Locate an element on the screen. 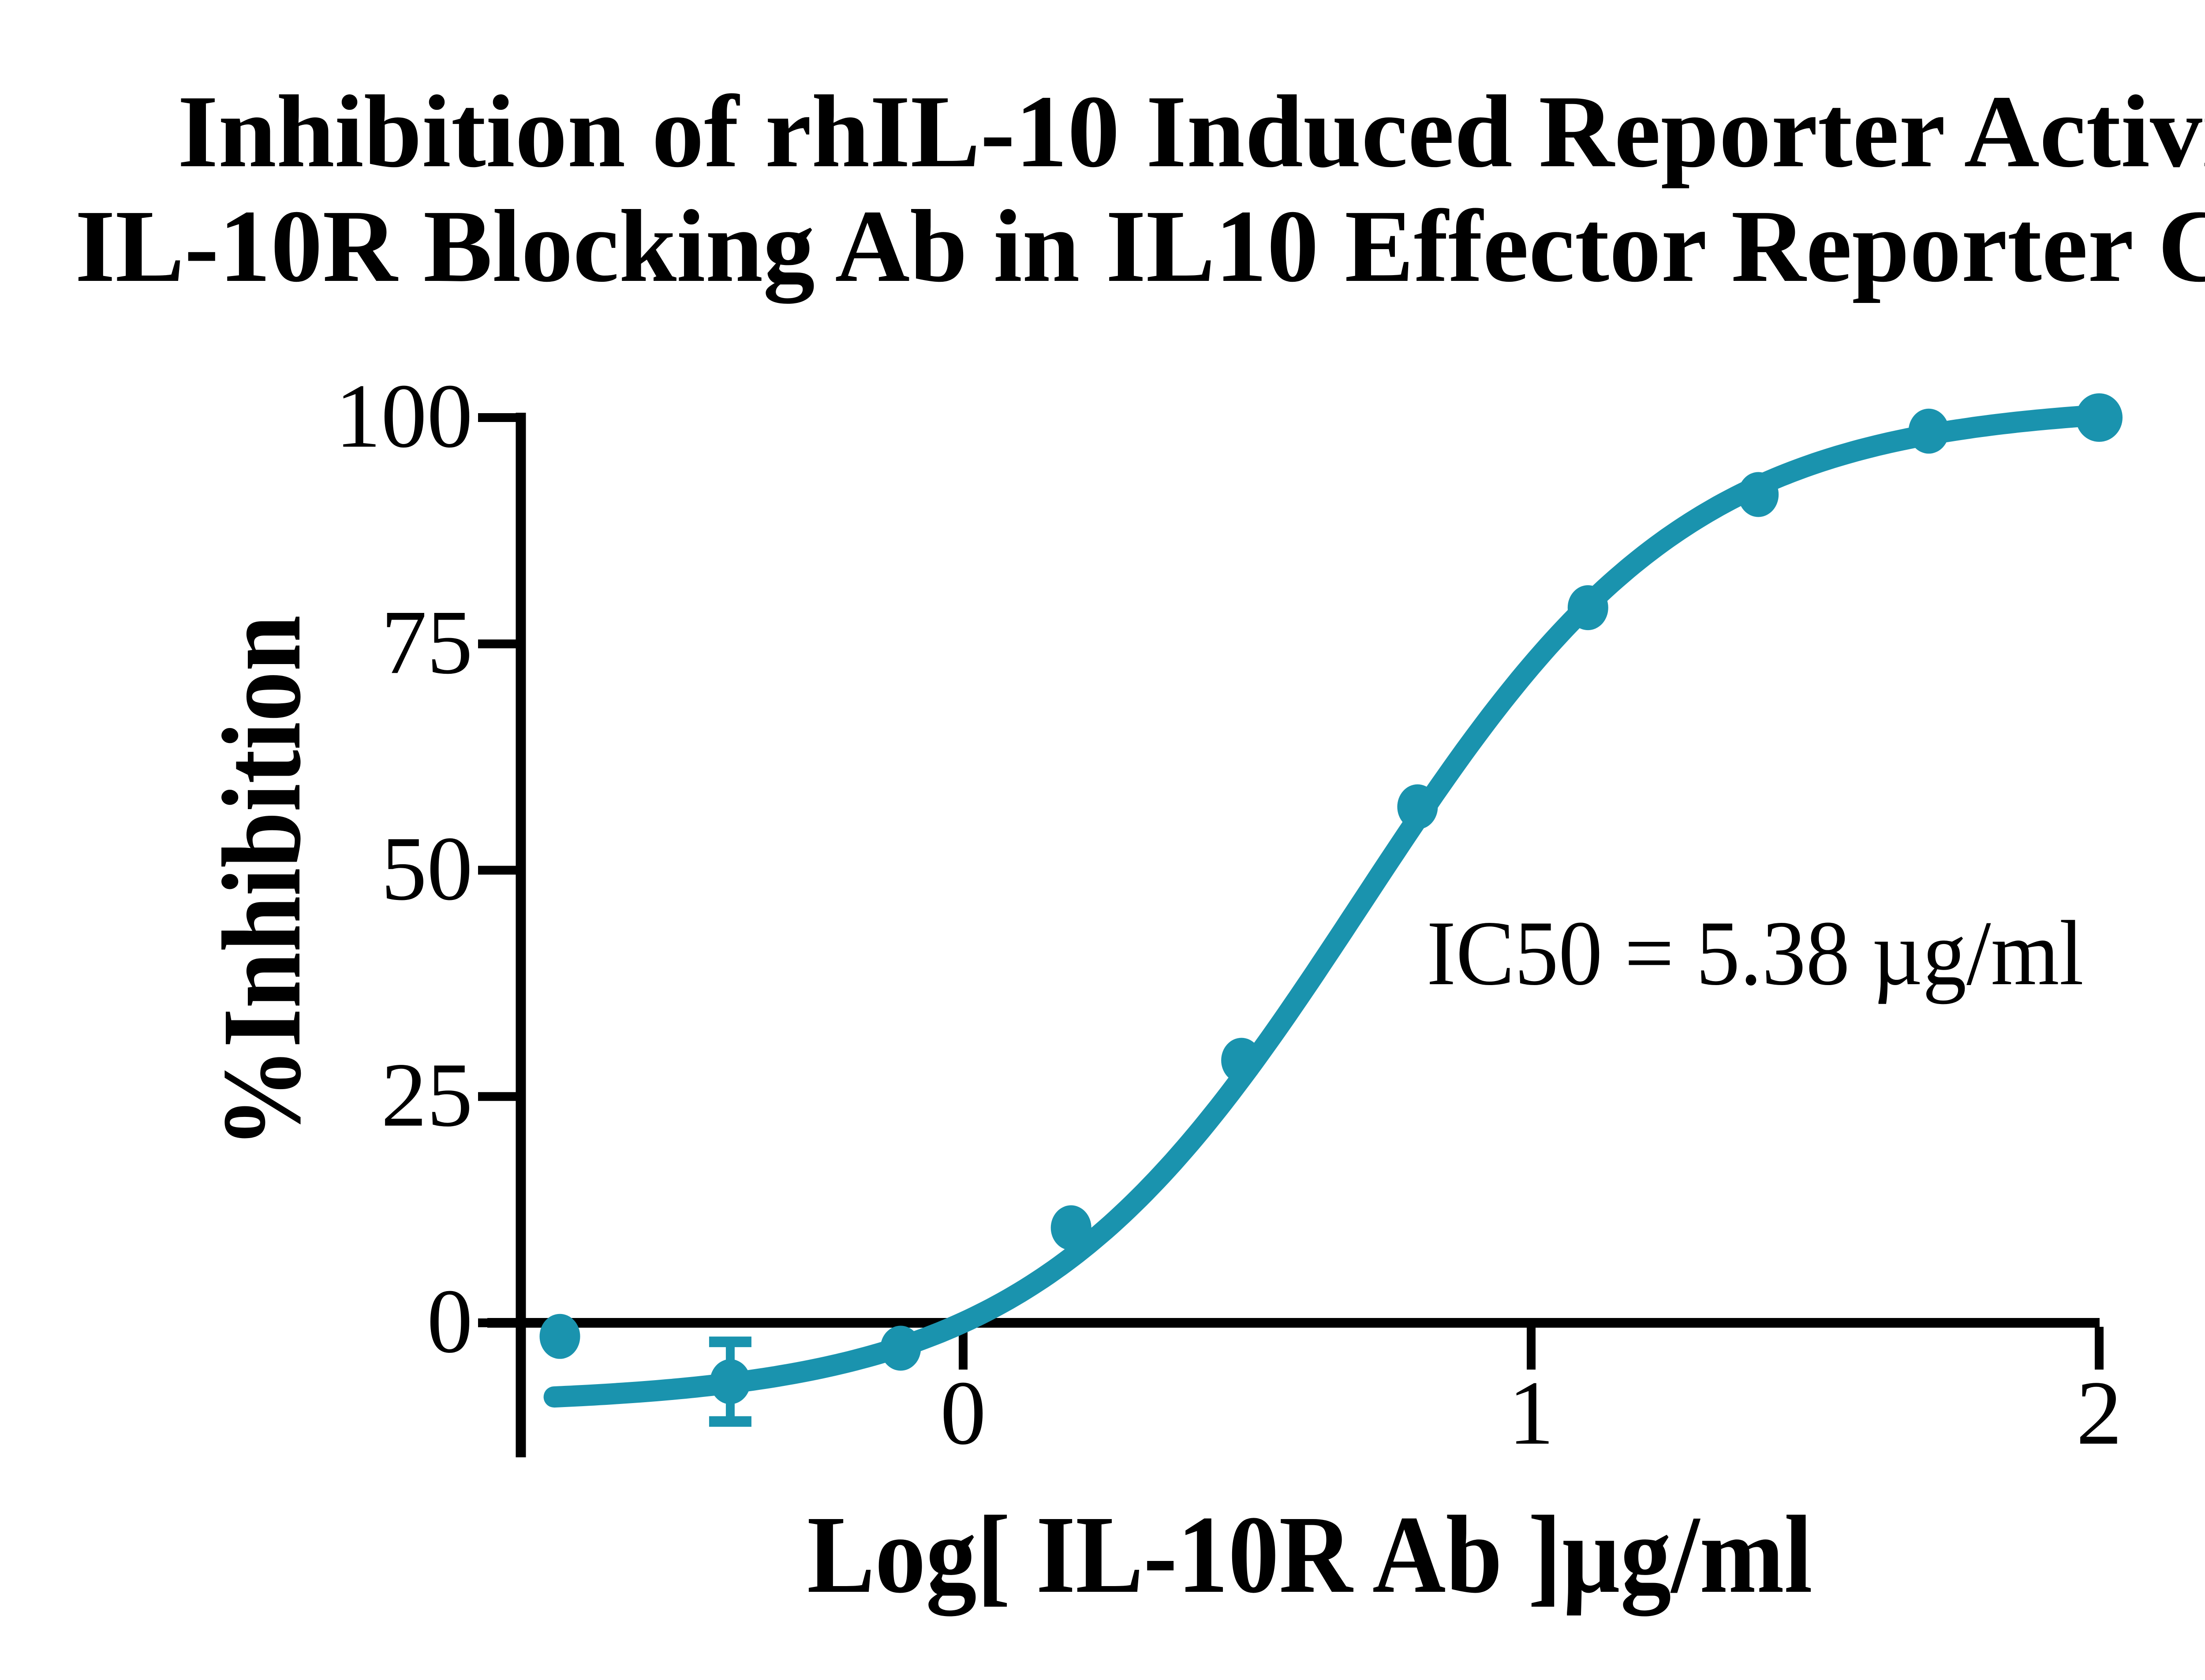 The width and height of the screenshot is (2205, 1680). x-axis-title: Log[ IL-10R Ab ]µg/ml is located at coordinates (1310, 1555).